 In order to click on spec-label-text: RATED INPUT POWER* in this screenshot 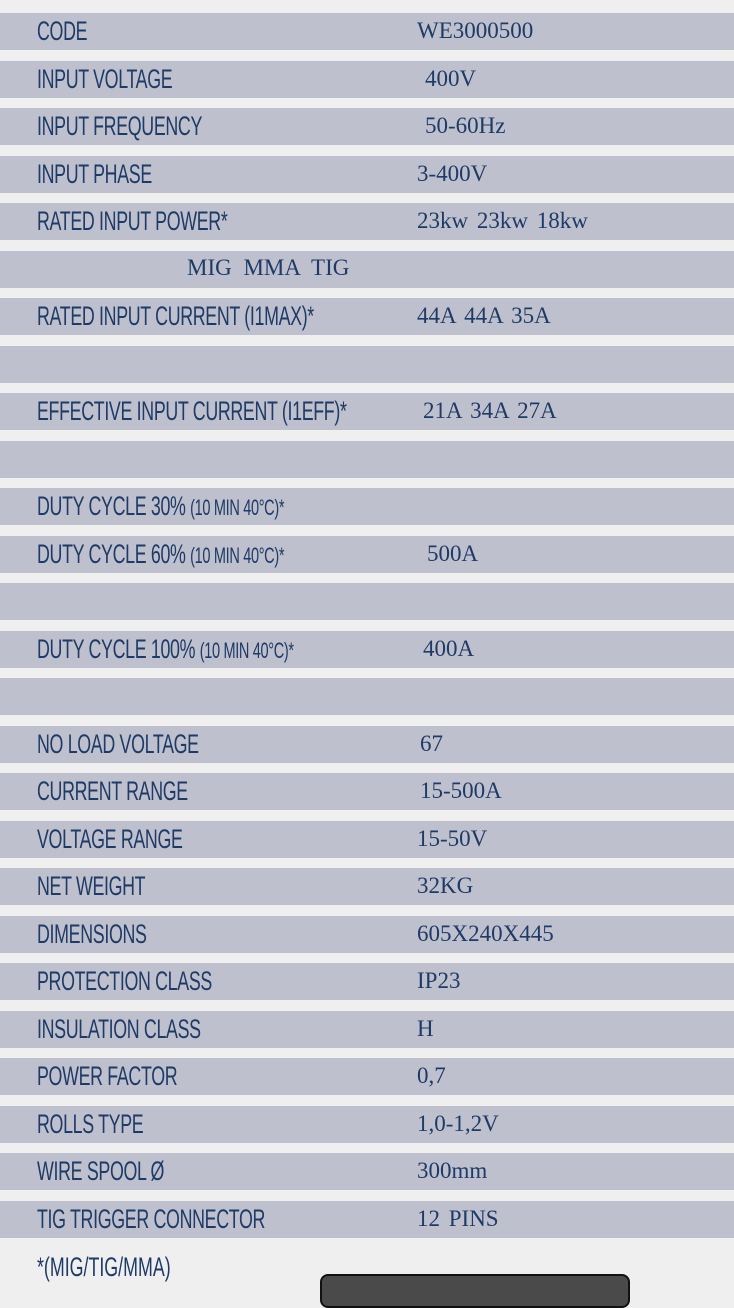, I will do `click(132, 221)`.